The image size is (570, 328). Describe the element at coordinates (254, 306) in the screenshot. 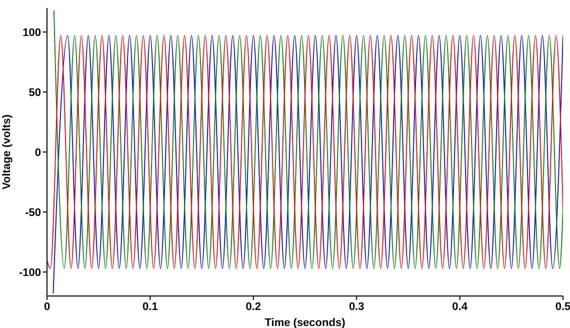

I see `x-tick-label: 0.2` at that location.